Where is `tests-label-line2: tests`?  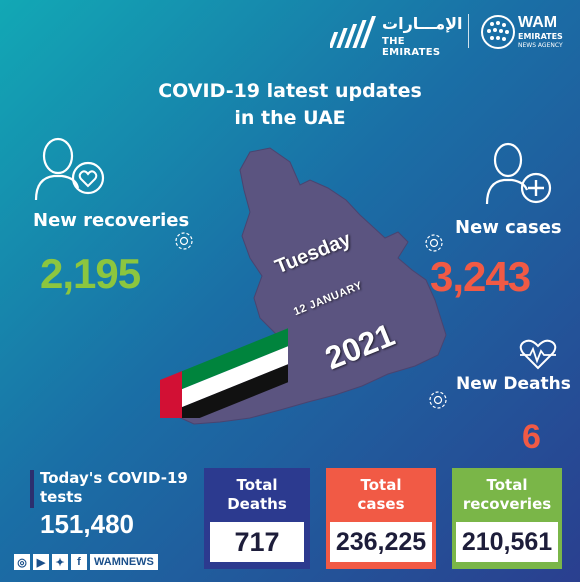 tests-label-line2: tests is located at coordinates (61, 497).